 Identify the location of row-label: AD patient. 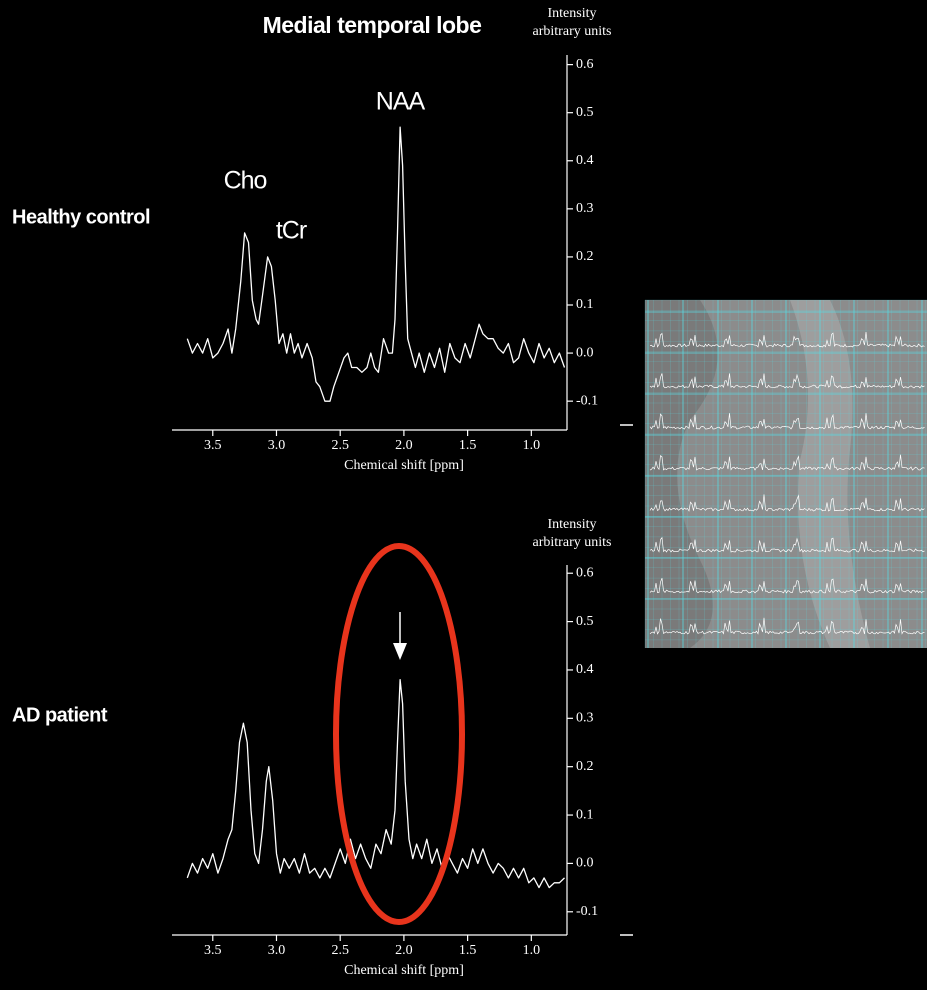
(60, 715).